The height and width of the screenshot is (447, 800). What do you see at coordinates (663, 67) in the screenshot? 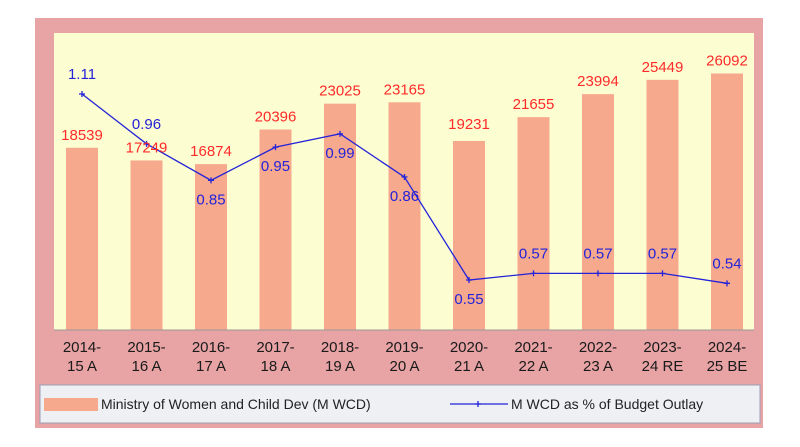
I see `bar-value-label: 25449` at bounding box center [663, 67].